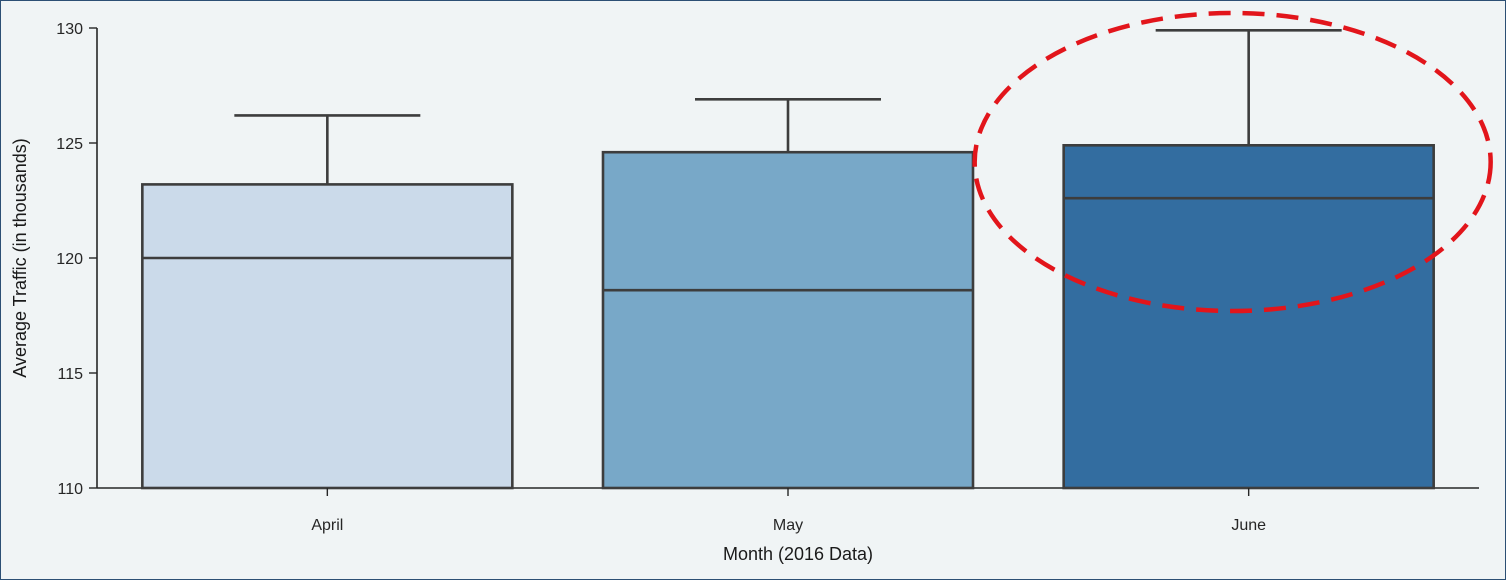 Image resolution: width=1506 pixels, height=580 pixels. I want to click on y-tick-label: 120, so click(69, 259).